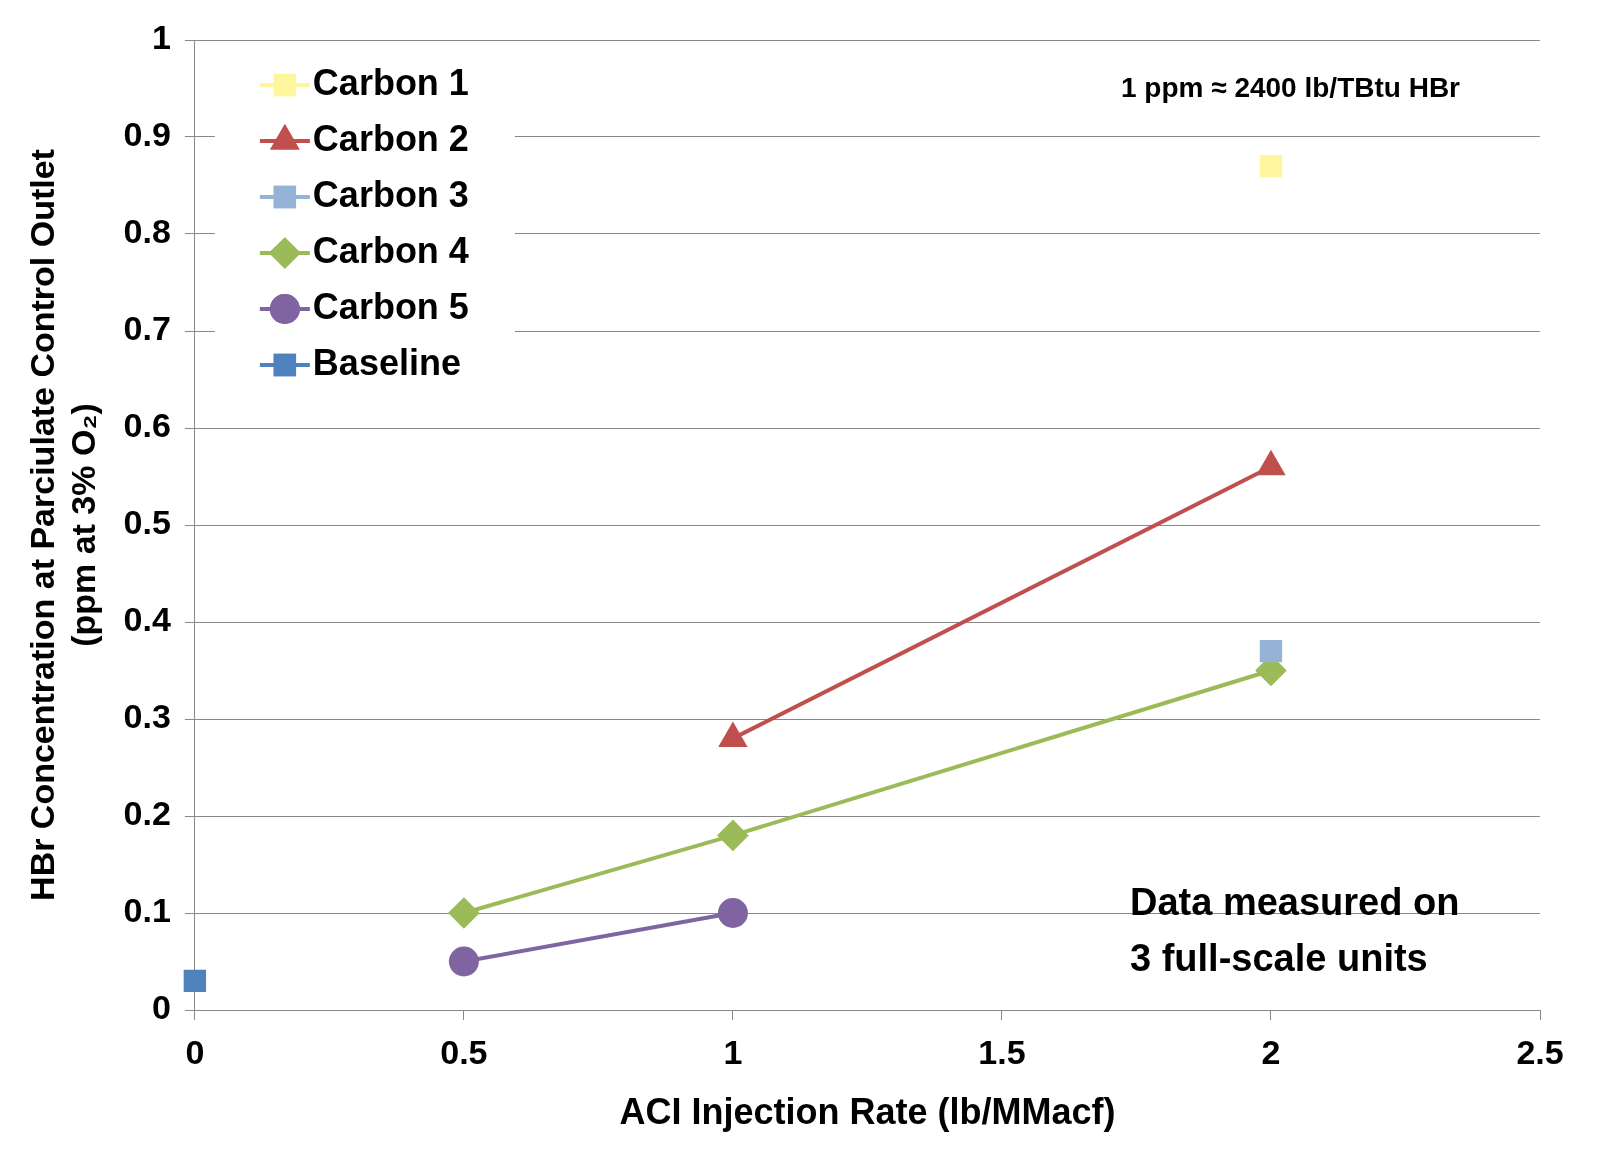 The image size is (1608, 1160). I want to click on legend-label: Baseline, so click(386, 362).